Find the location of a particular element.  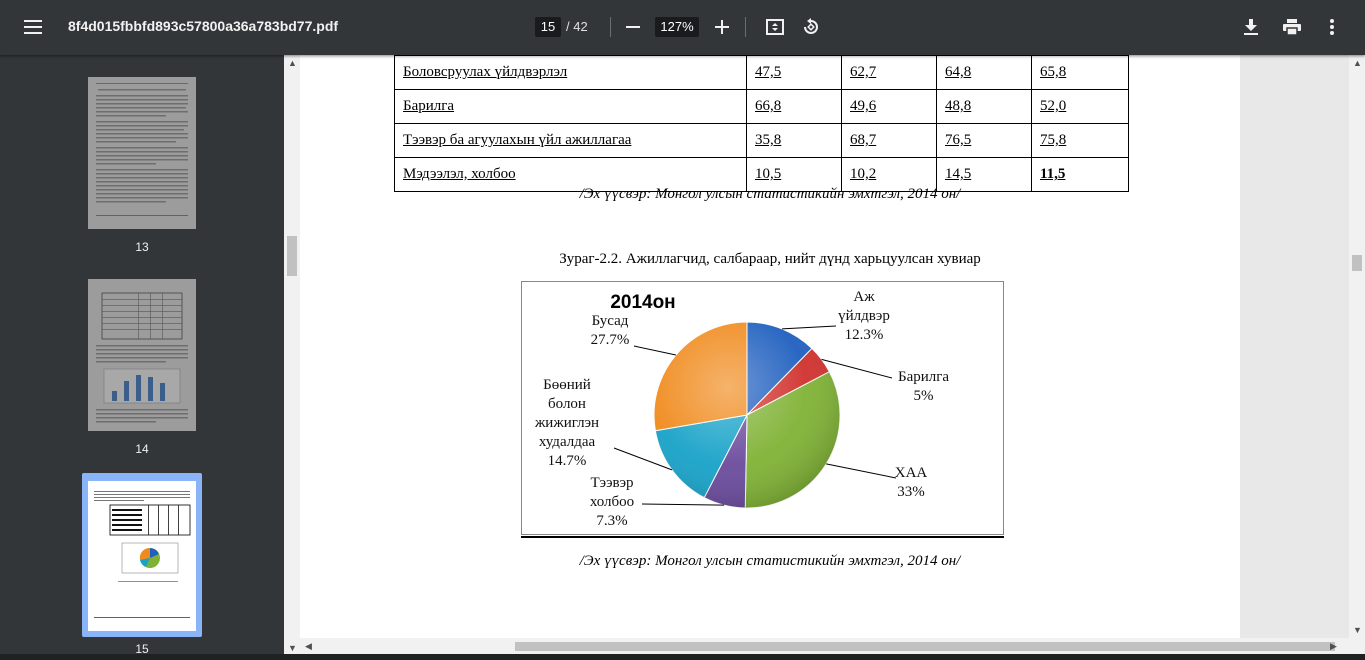

slice-value: 14.7% is located at coordinates (567, 461).